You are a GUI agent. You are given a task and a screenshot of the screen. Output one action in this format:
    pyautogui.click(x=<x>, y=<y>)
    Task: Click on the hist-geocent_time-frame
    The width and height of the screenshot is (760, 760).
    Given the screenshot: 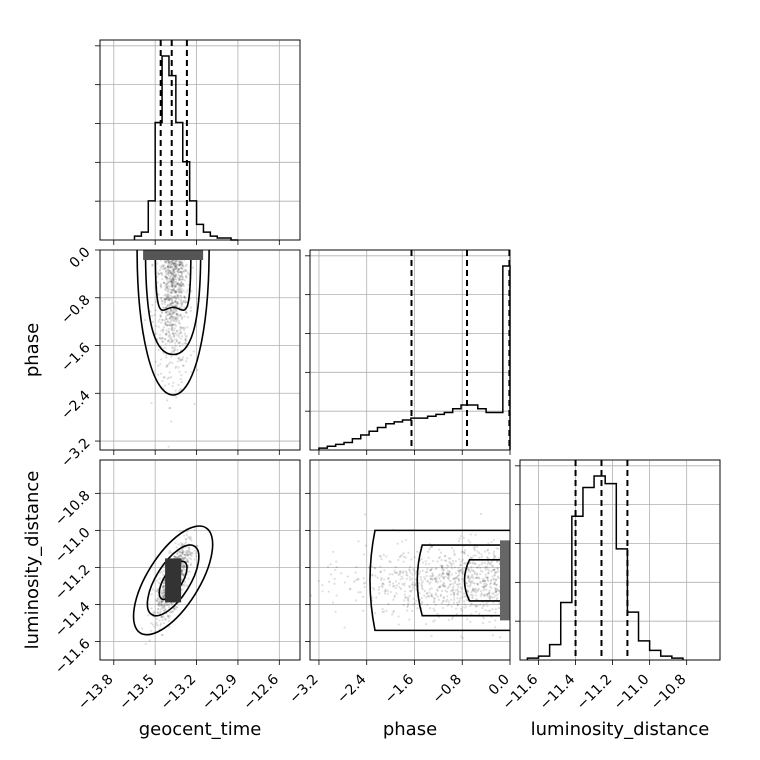 What is the action you would take?
    pyautogui.click(x=200, y=140)
    